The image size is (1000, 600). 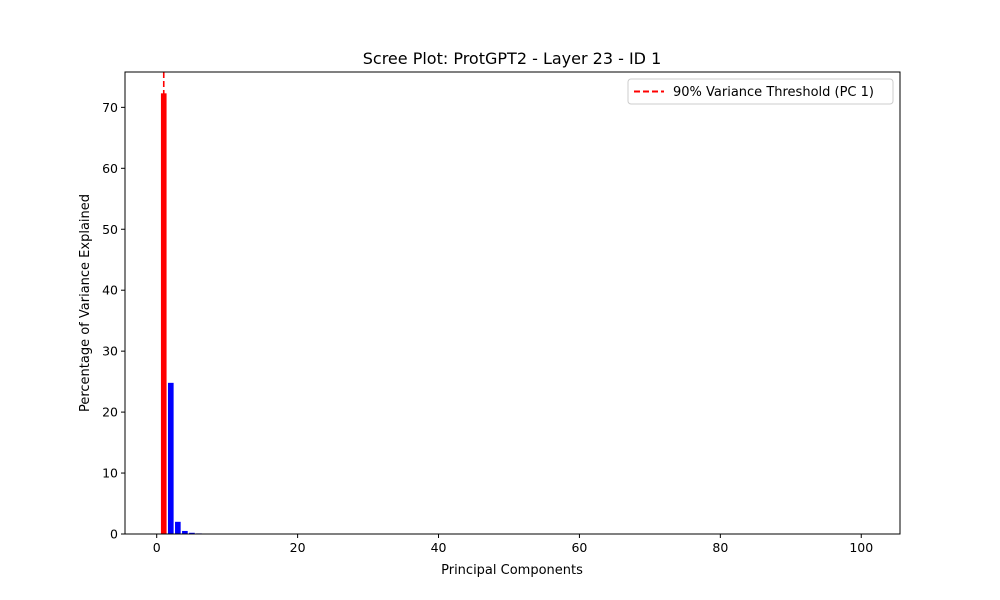 What do you see at coordinates (110, 473) in the screenshot?
I see `y-tick-label: 10` at bounding box center [110, 473].